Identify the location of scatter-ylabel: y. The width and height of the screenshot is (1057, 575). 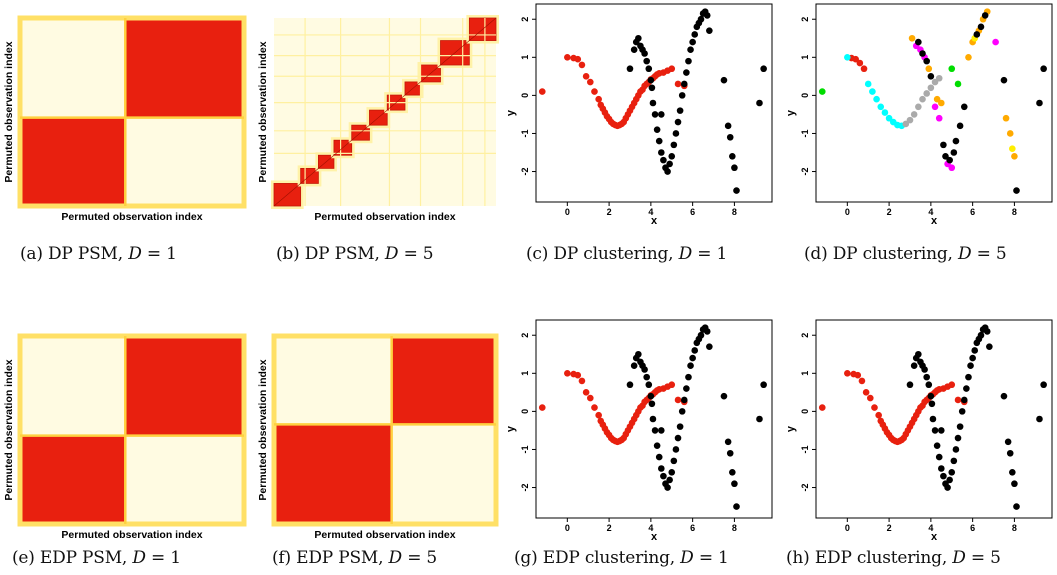
(791, 428).